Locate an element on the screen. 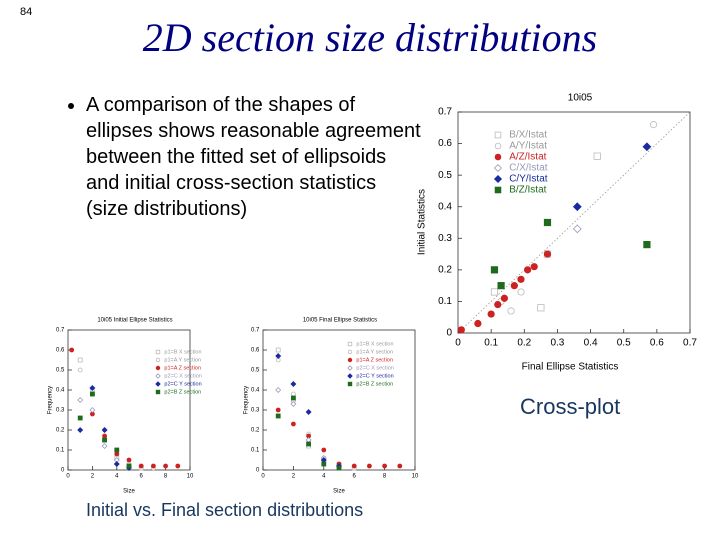 This screenshot has height=540, width=720. x-tick-label: 10 is located at coordinates (415, 477).